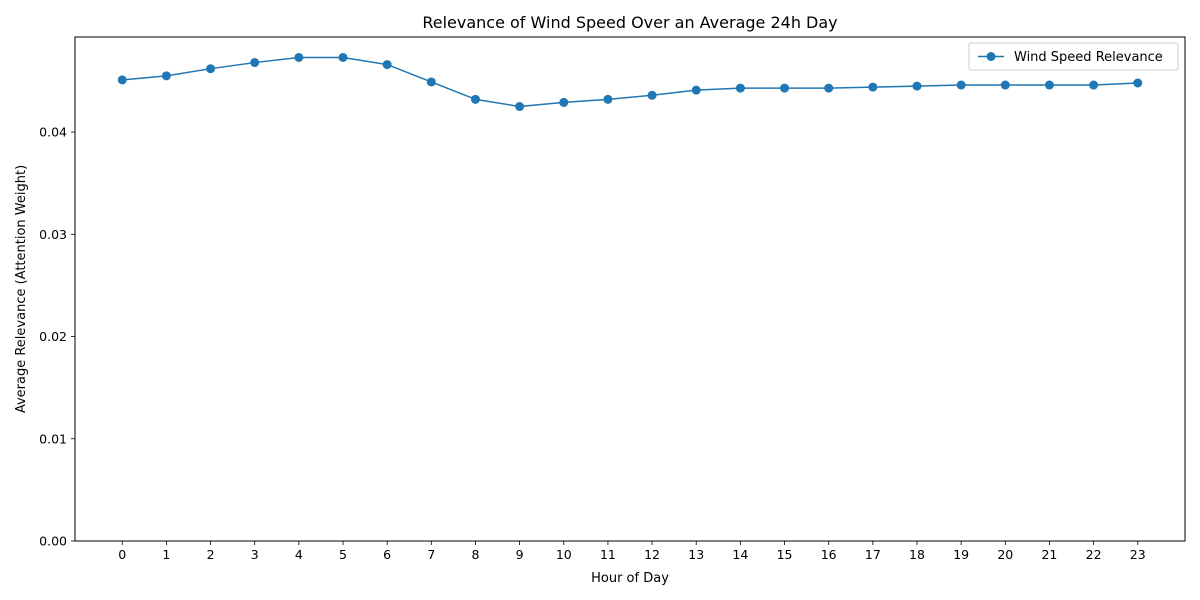  What do you see at coordinates (53, 132) in the screenshot?
I see `y-tick-label: 0.04` at bounding box center [53, 132].